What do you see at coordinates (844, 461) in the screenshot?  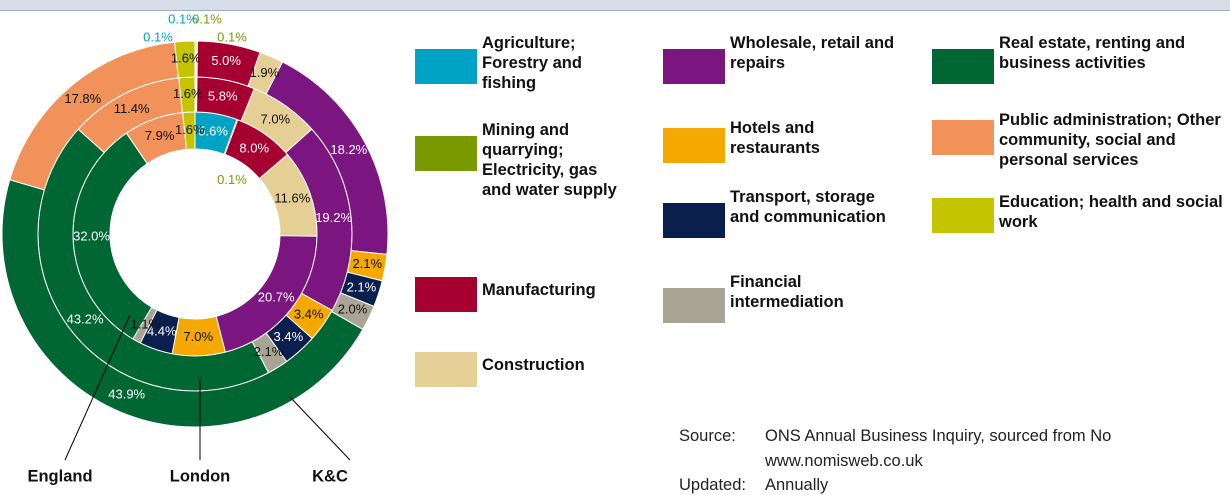 I see `source-url: www.nomisweb.co.uk` at bounding box center [844, 461].